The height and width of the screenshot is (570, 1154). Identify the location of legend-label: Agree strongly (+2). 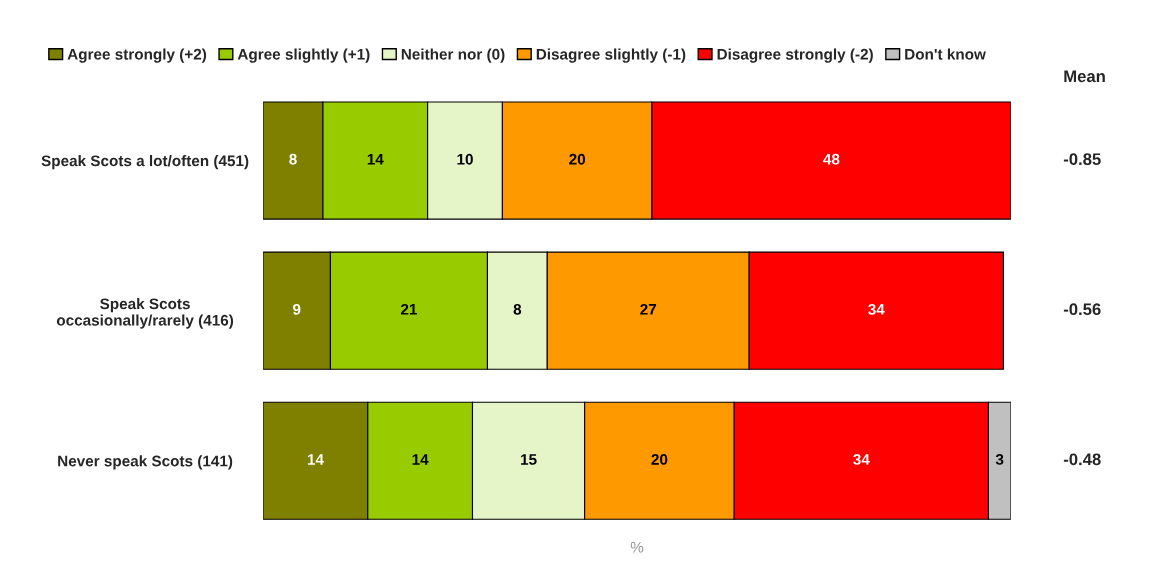
(137, 55).